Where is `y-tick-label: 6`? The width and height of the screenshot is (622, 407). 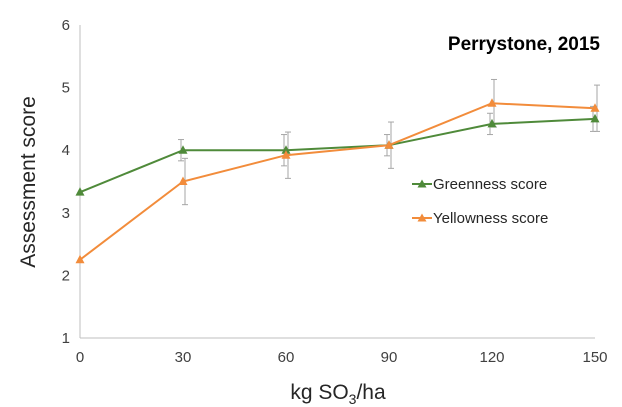
y-tick-label: 6 is located at coordinates (66, 25).